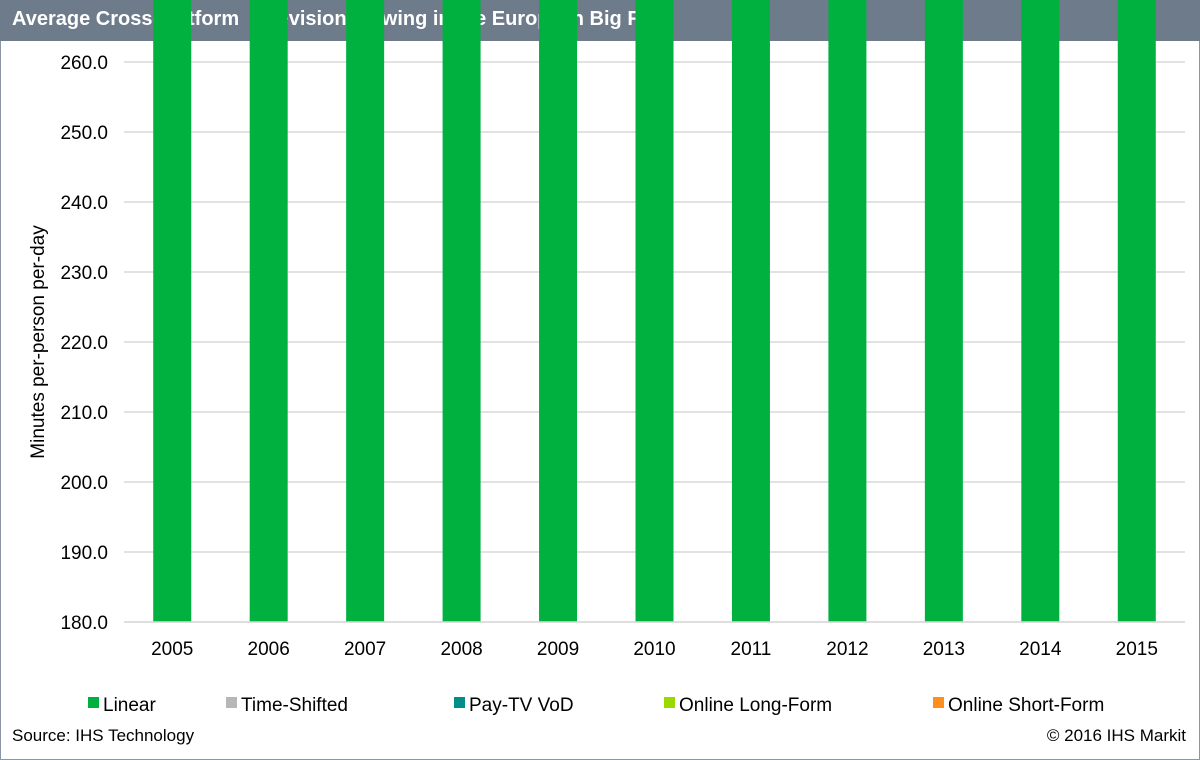 The height and width of the screenshot is (760, 1200). I want to click on x-tick-label: 2007, so click(365, 649).